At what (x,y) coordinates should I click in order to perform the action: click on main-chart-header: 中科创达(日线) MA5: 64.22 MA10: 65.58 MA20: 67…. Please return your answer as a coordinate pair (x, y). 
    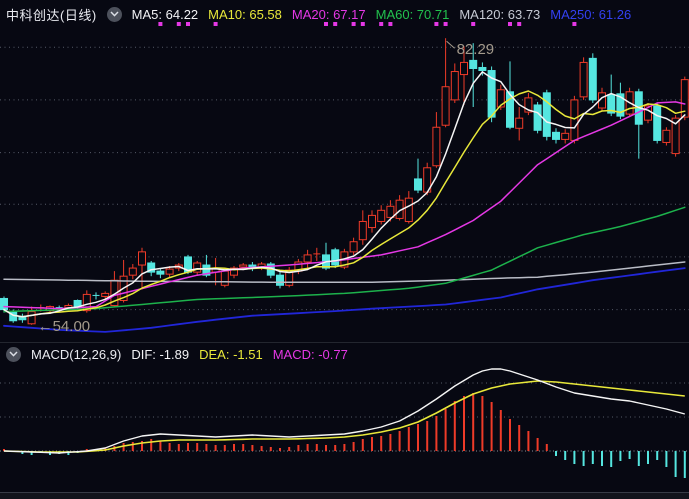
    Looking at the image, I should click on (347, 14).